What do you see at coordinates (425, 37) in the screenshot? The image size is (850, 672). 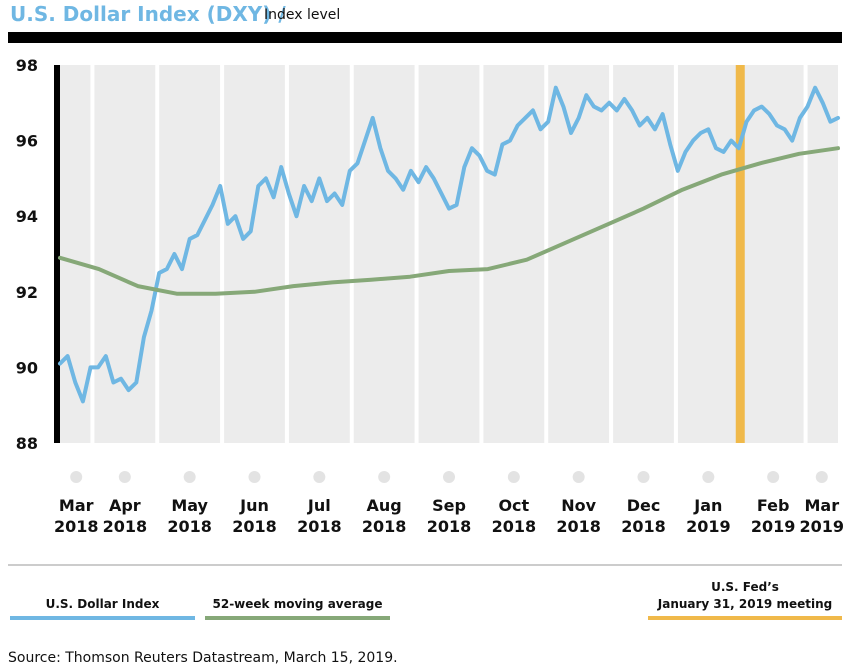 I see `title-bar` at bounding box center [425, 37].